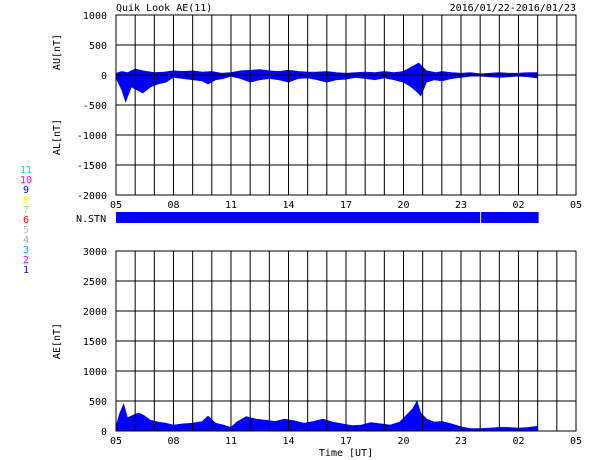  Describe the element at coordinates (95, 312) in the screenshot. I see `ae-y-tick-label: 2000` at that location.